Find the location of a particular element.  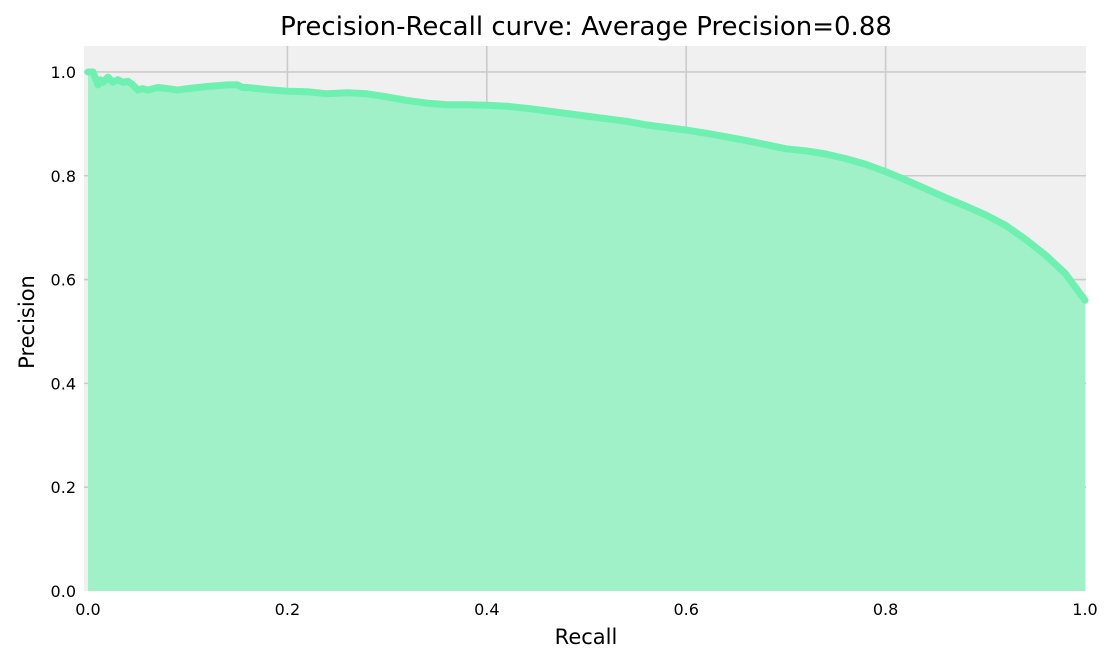

y-tick-label-4: 0.8 is located at coordinates (63, 176).